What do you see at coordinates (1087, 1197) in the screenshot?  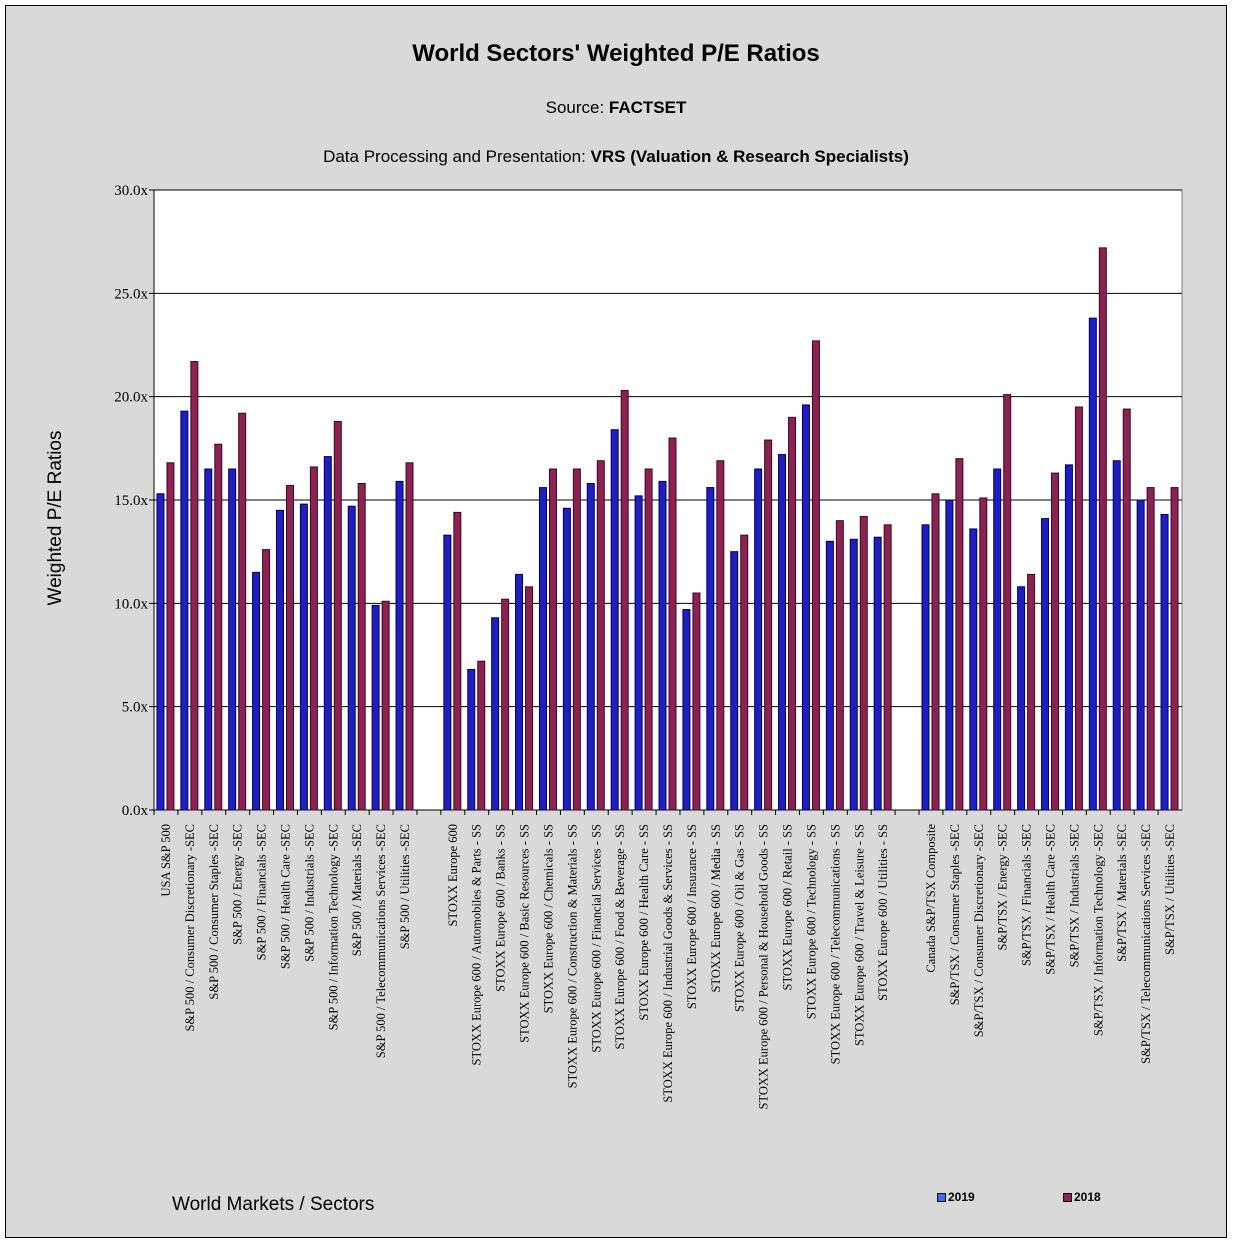 I see `legend-label-2018: 2018` at bounding box center [1087, 1197].